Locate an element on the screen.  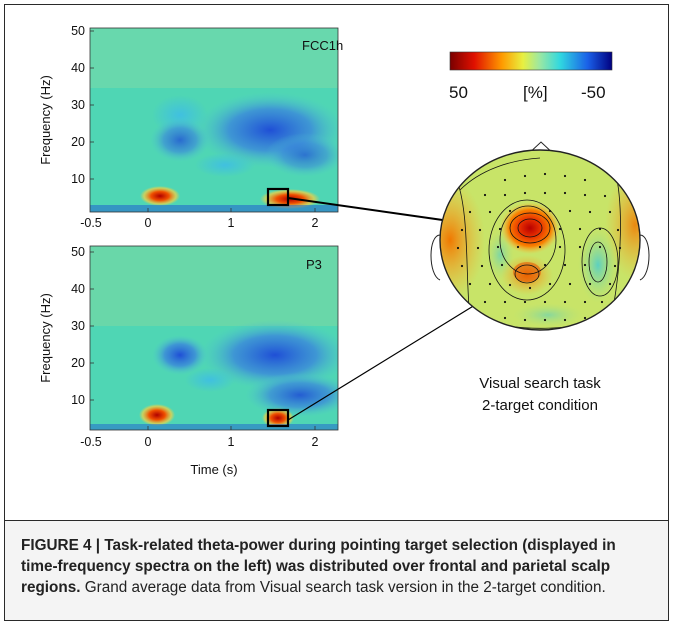
panel-label-p3: P3 is located at coordinates (314, 264).